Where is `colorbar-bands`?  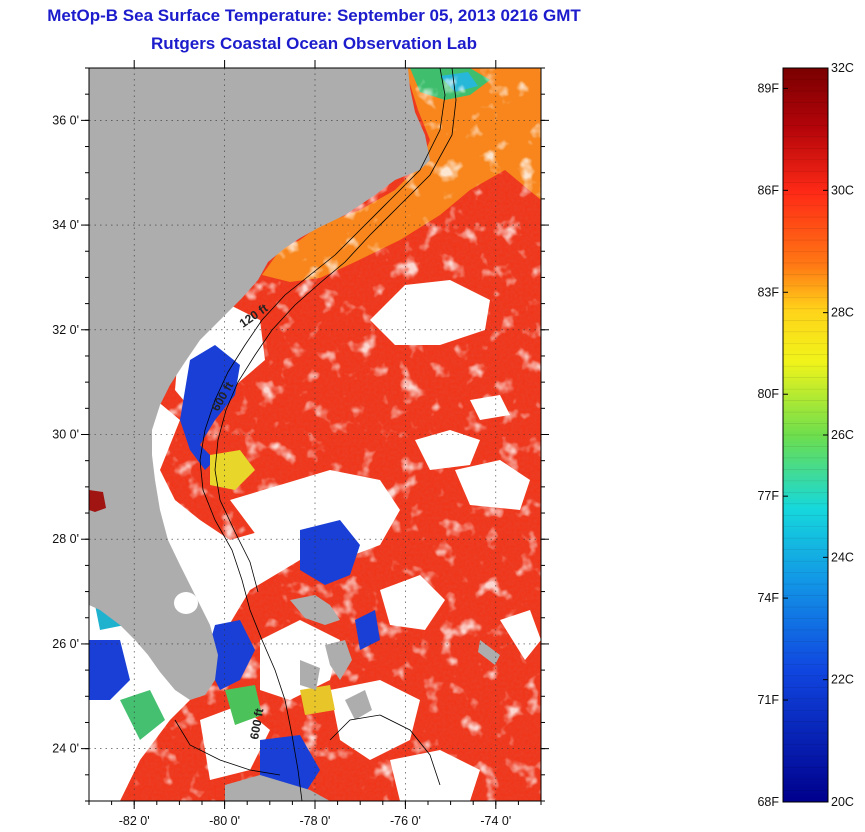
colorbar-bands is located at coordinates (805, 435).